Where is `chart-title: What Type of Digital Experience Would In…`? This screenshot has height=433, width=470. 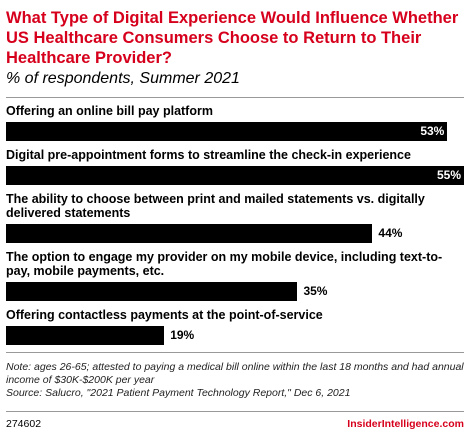 chart-title: What Type of Digital Experience Would In… is located at coordinates (232, 38).